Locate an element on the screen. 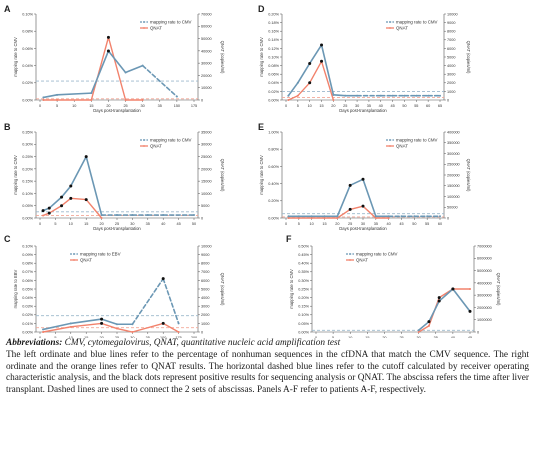 Image resolution: width=535 pixels, height=453 pixels. right-tick-label: 5000000 is located at coordinates (484, 271).